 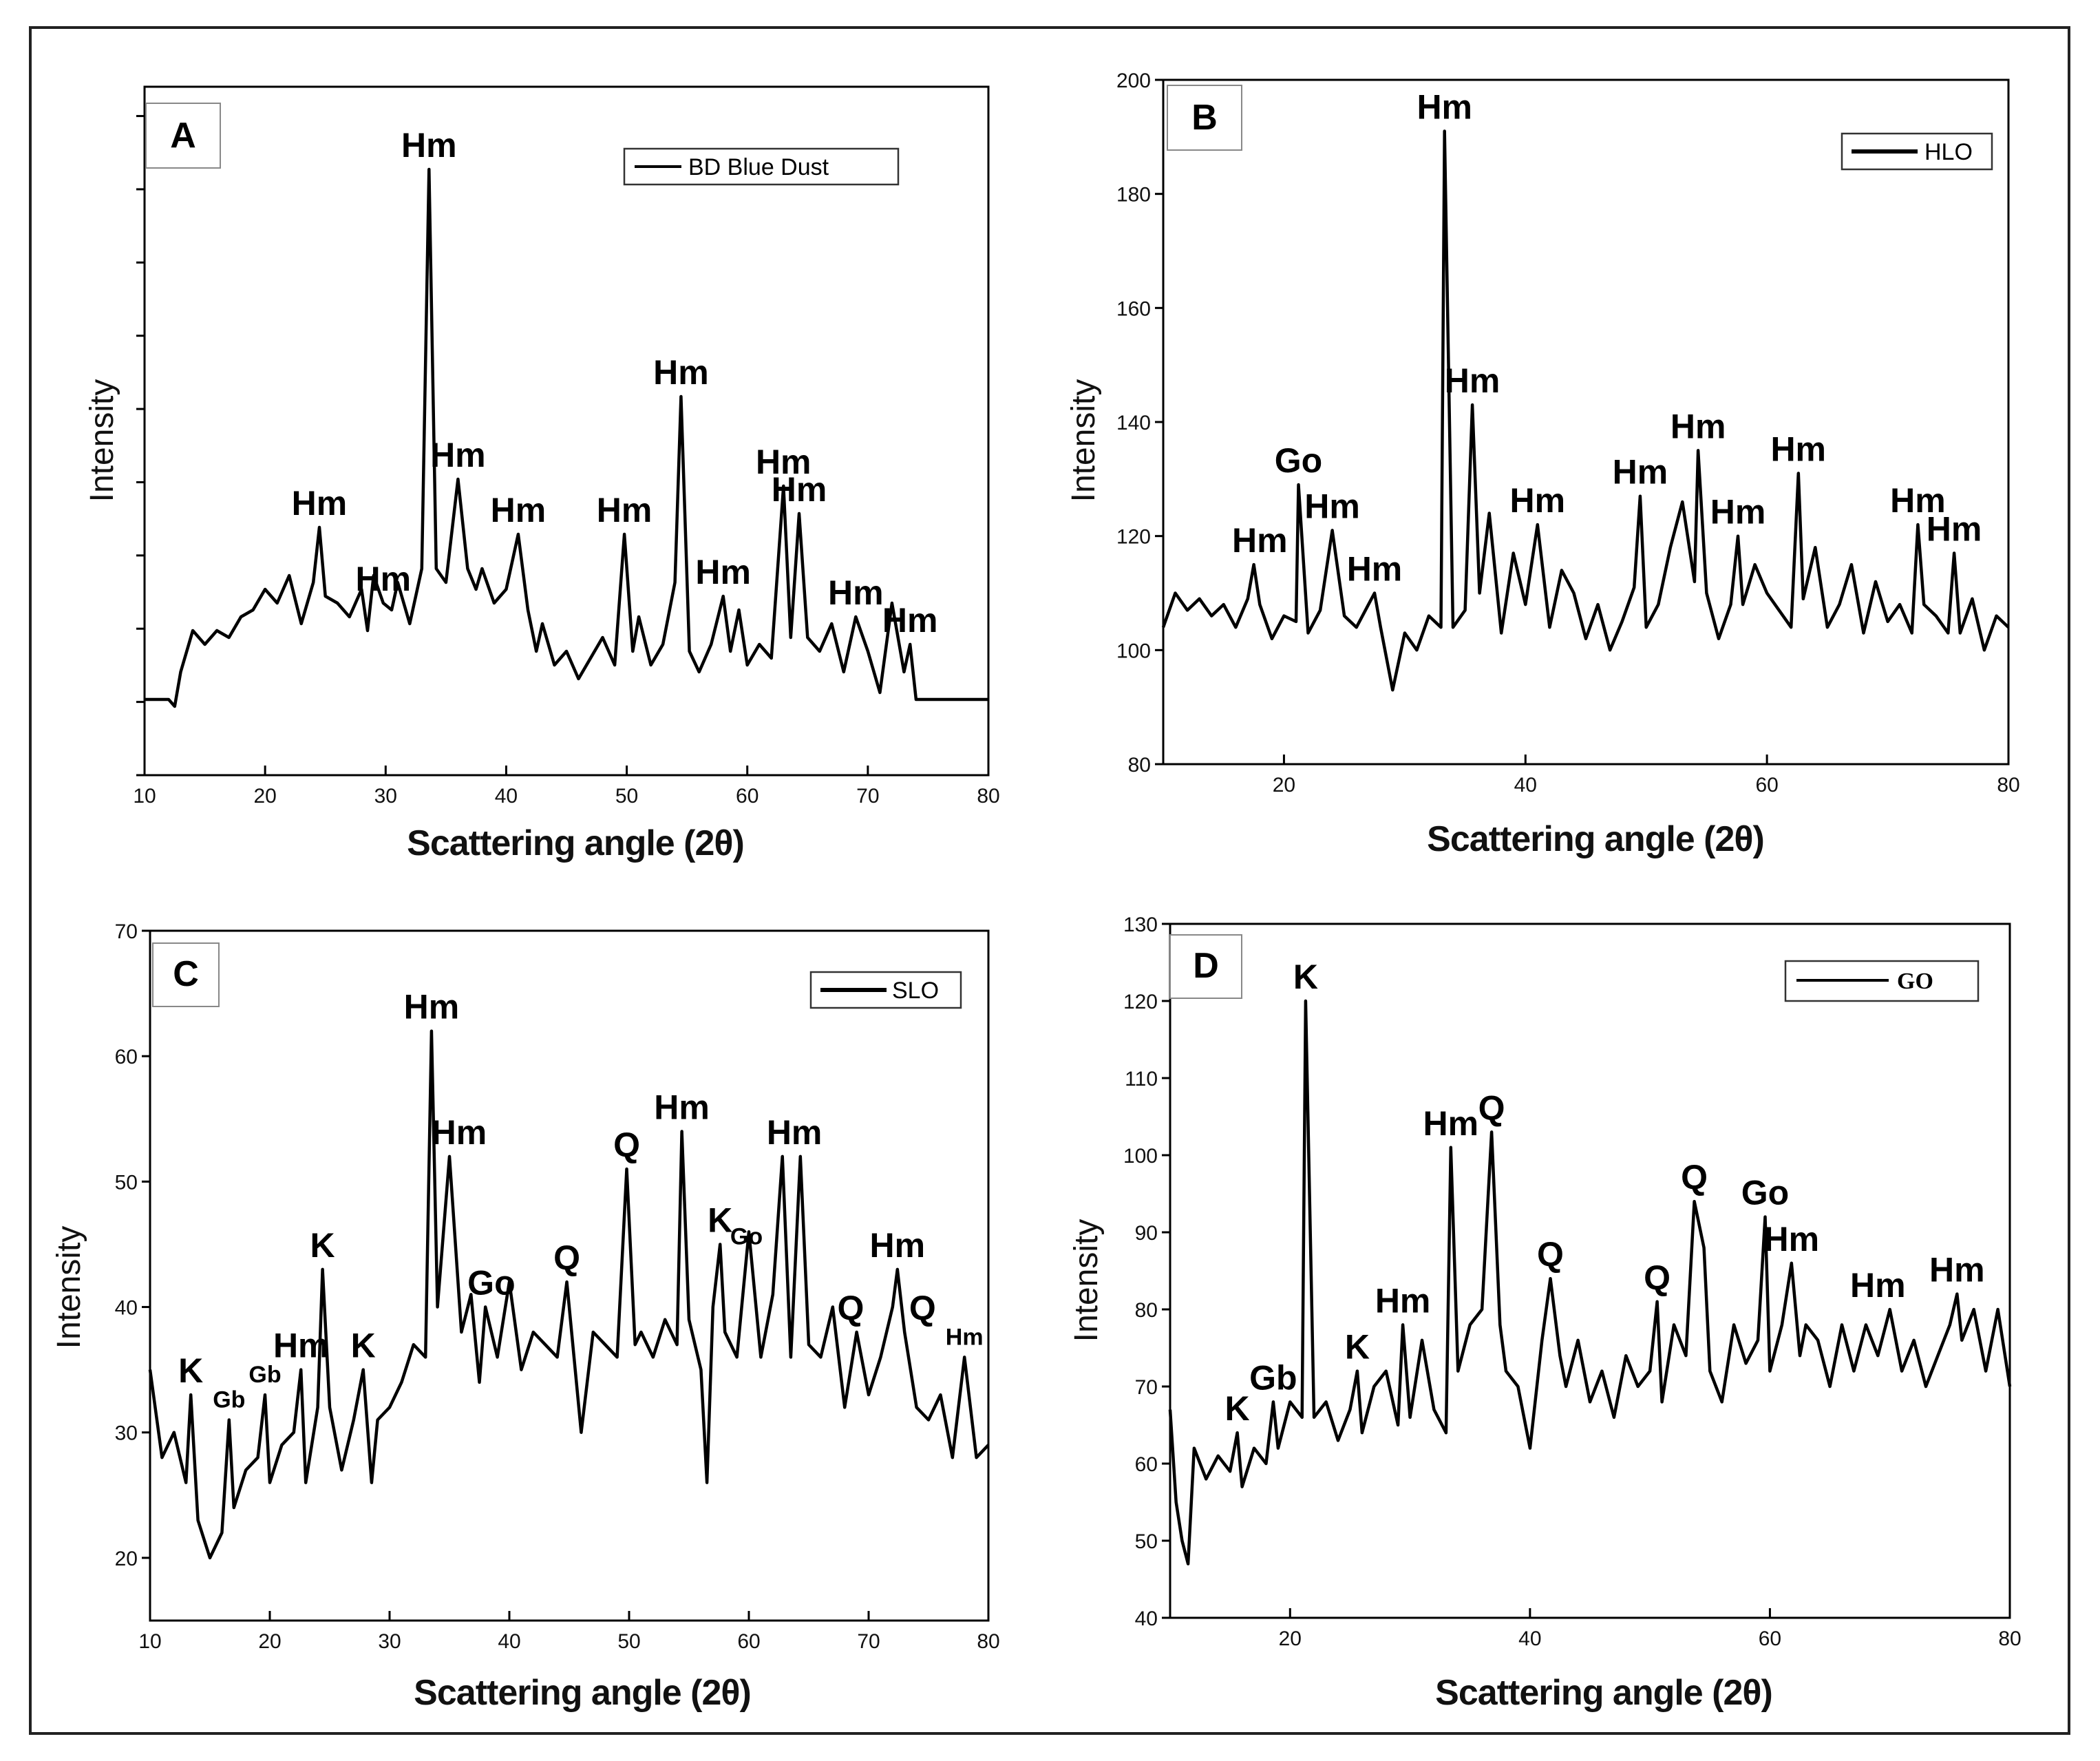 I want to click on panel-b-y-tick-label: 200, so click(x=1133, y=81).